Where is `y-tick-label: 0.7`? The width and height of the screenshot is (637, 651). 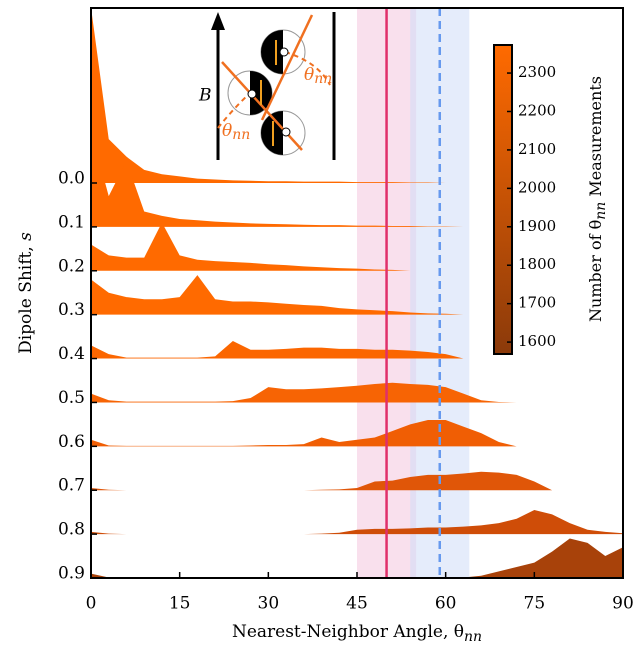 y-tick-label: 0.7 is located at coordinates (71, 486).